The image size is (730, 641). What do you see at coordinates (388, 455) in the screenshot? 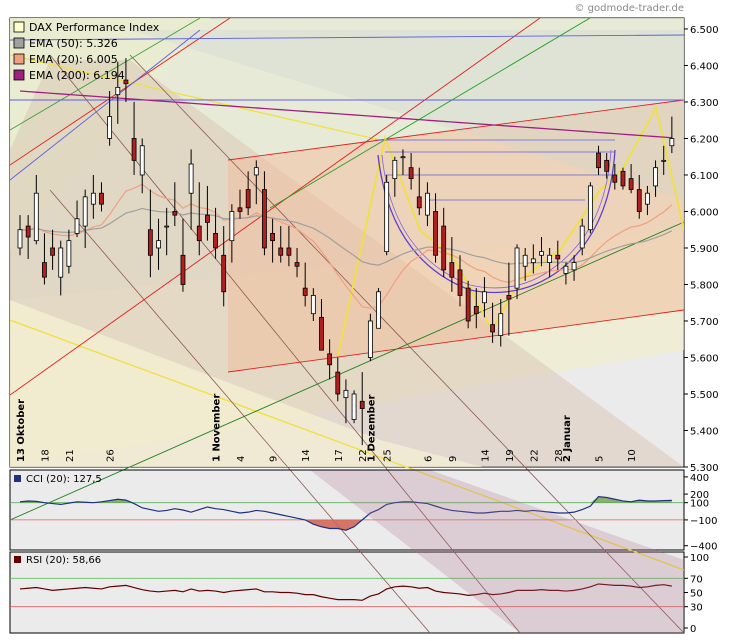
I see `day-label: 25` at bounding box center [388, 455].